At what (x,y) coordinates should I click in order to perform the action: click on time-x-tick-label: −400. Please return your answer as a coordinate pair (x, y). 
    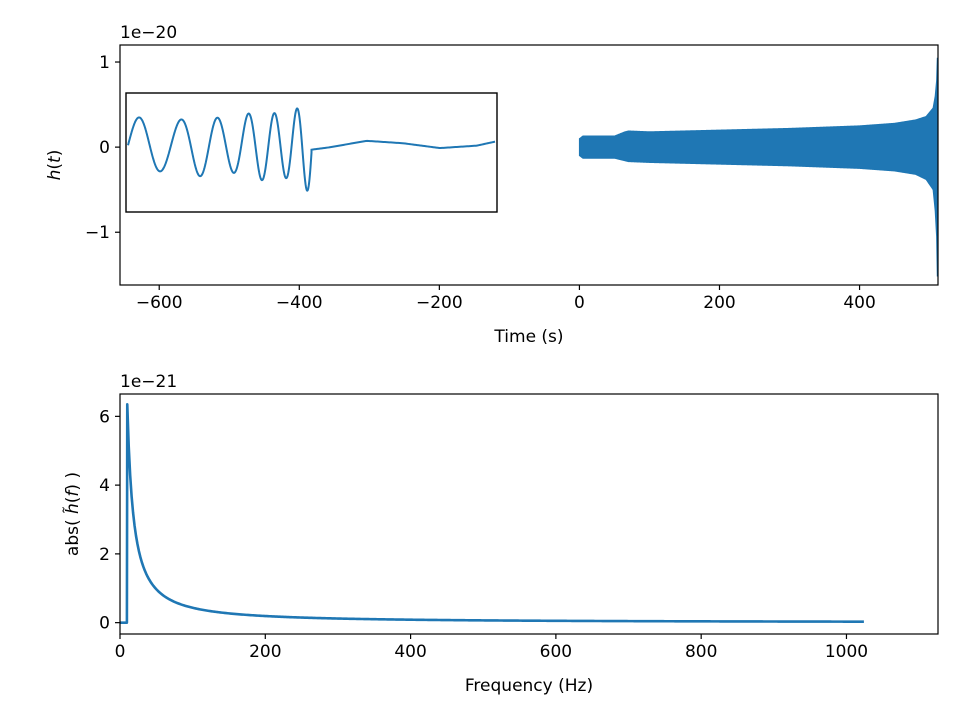
    Looking at the image, I should click on (299, 303).